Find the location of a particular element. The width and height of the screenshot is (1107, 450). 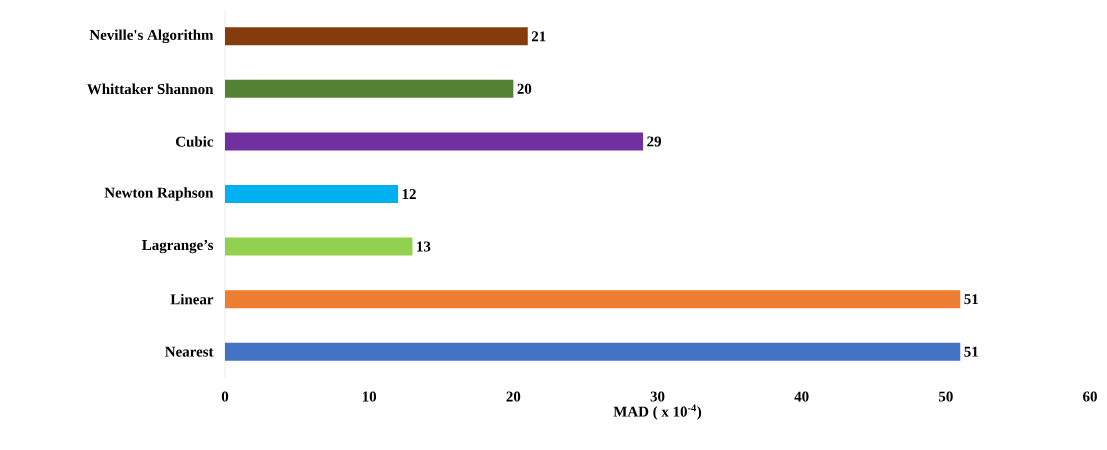

y-tick-label: Linear is located at coordinates (192, 299).